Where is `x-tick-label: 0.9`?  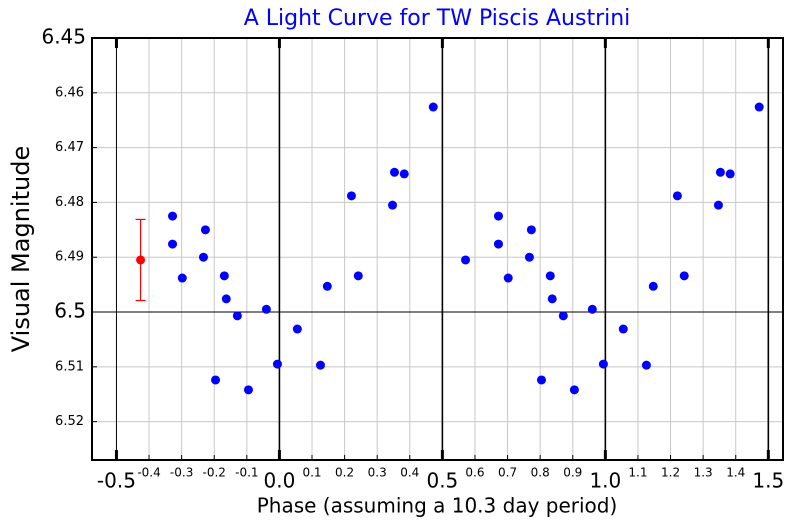 x-tick-label: 0.9 is located at coordinates (572, 473).